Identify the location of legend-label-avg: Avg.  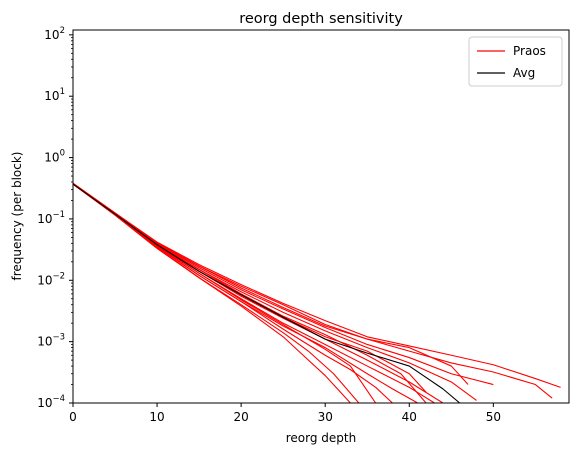
(524, 73).